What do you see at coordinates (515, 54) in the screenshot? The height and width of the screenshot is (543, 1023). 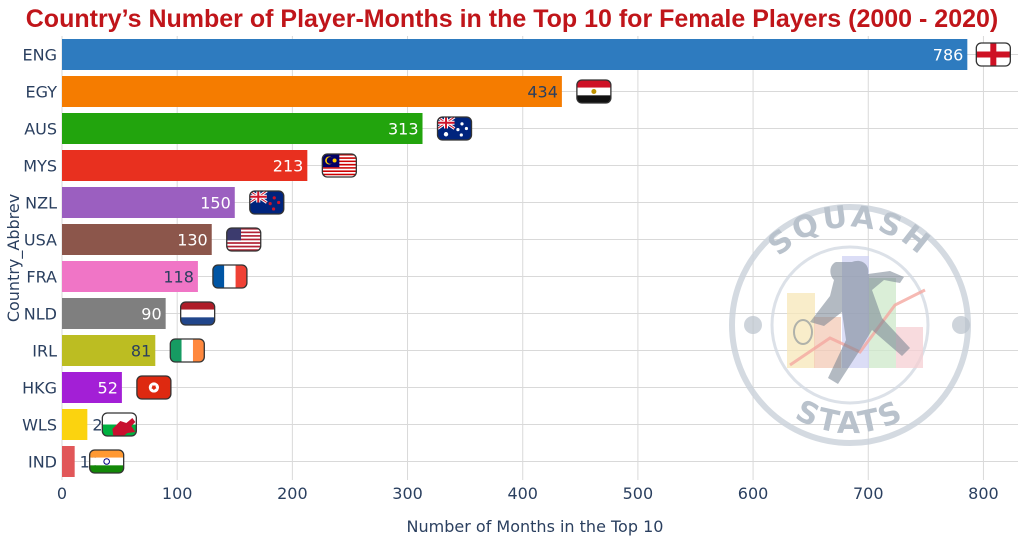 I see `bar-eng` at bounding box center [515, 54].